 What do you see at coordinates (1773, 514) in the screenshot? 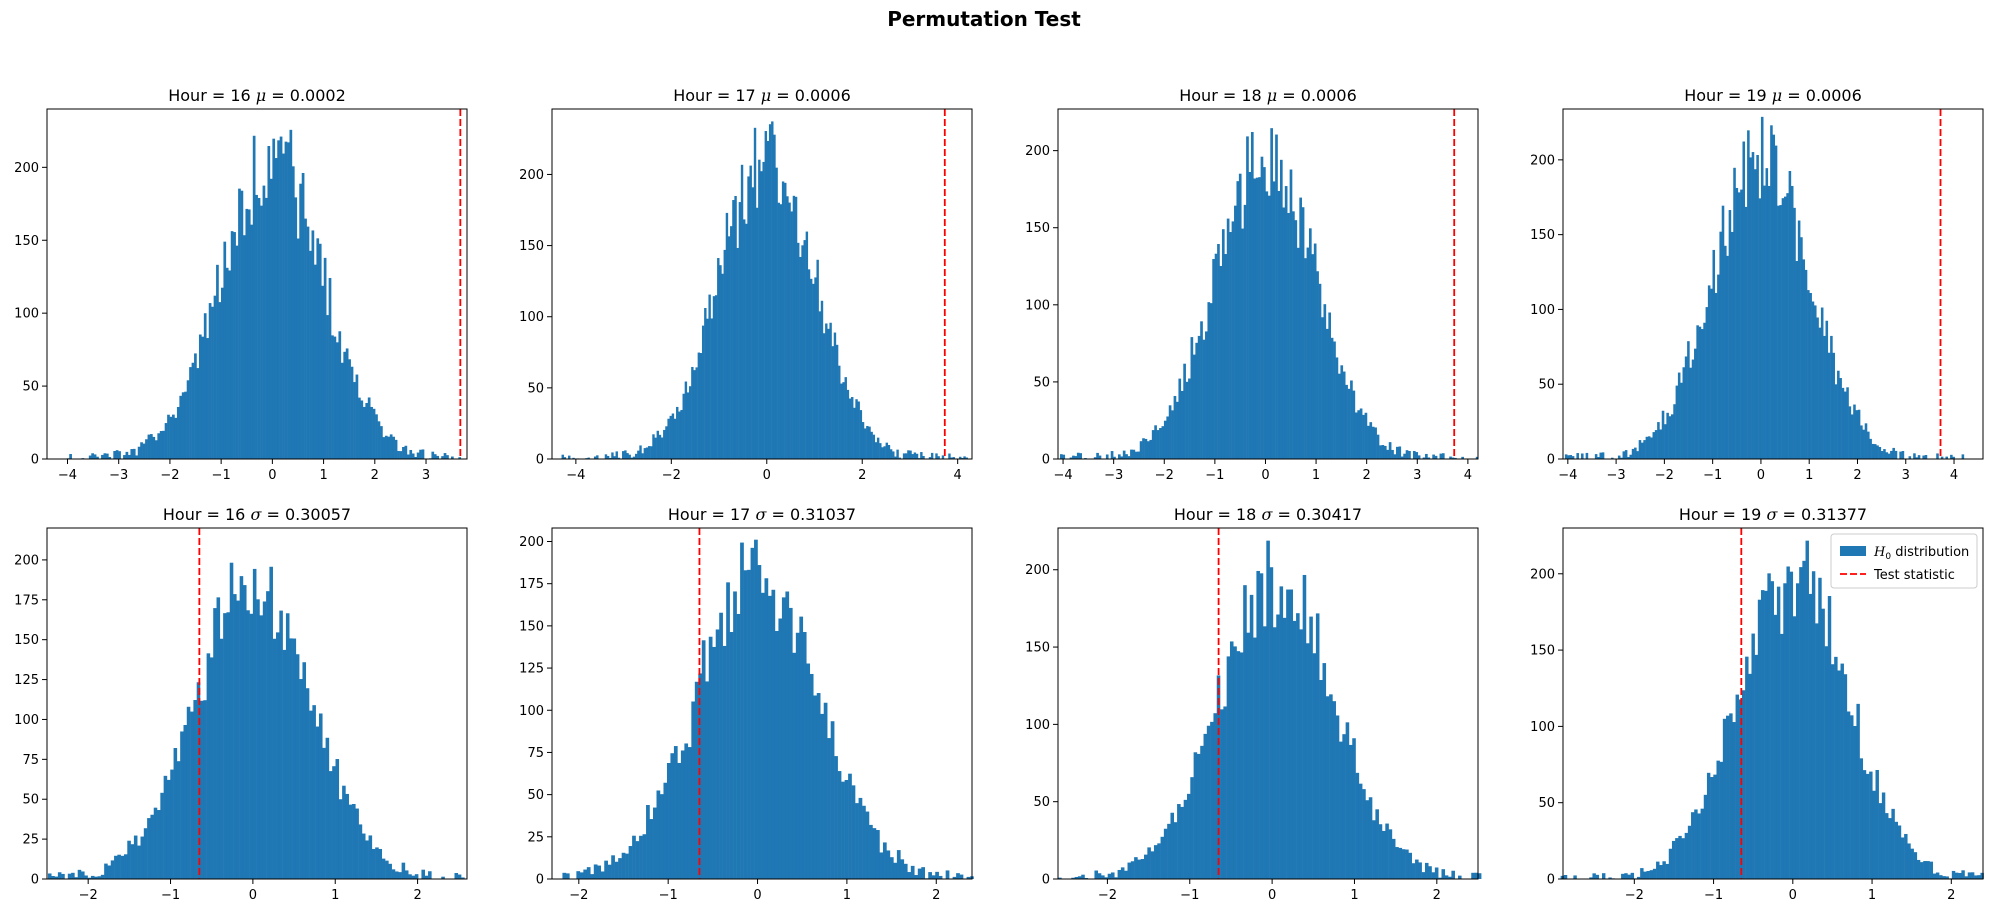
I see `panel-title: Hour = 19 σ = 0.31377` at bounding box center [1773, 514].